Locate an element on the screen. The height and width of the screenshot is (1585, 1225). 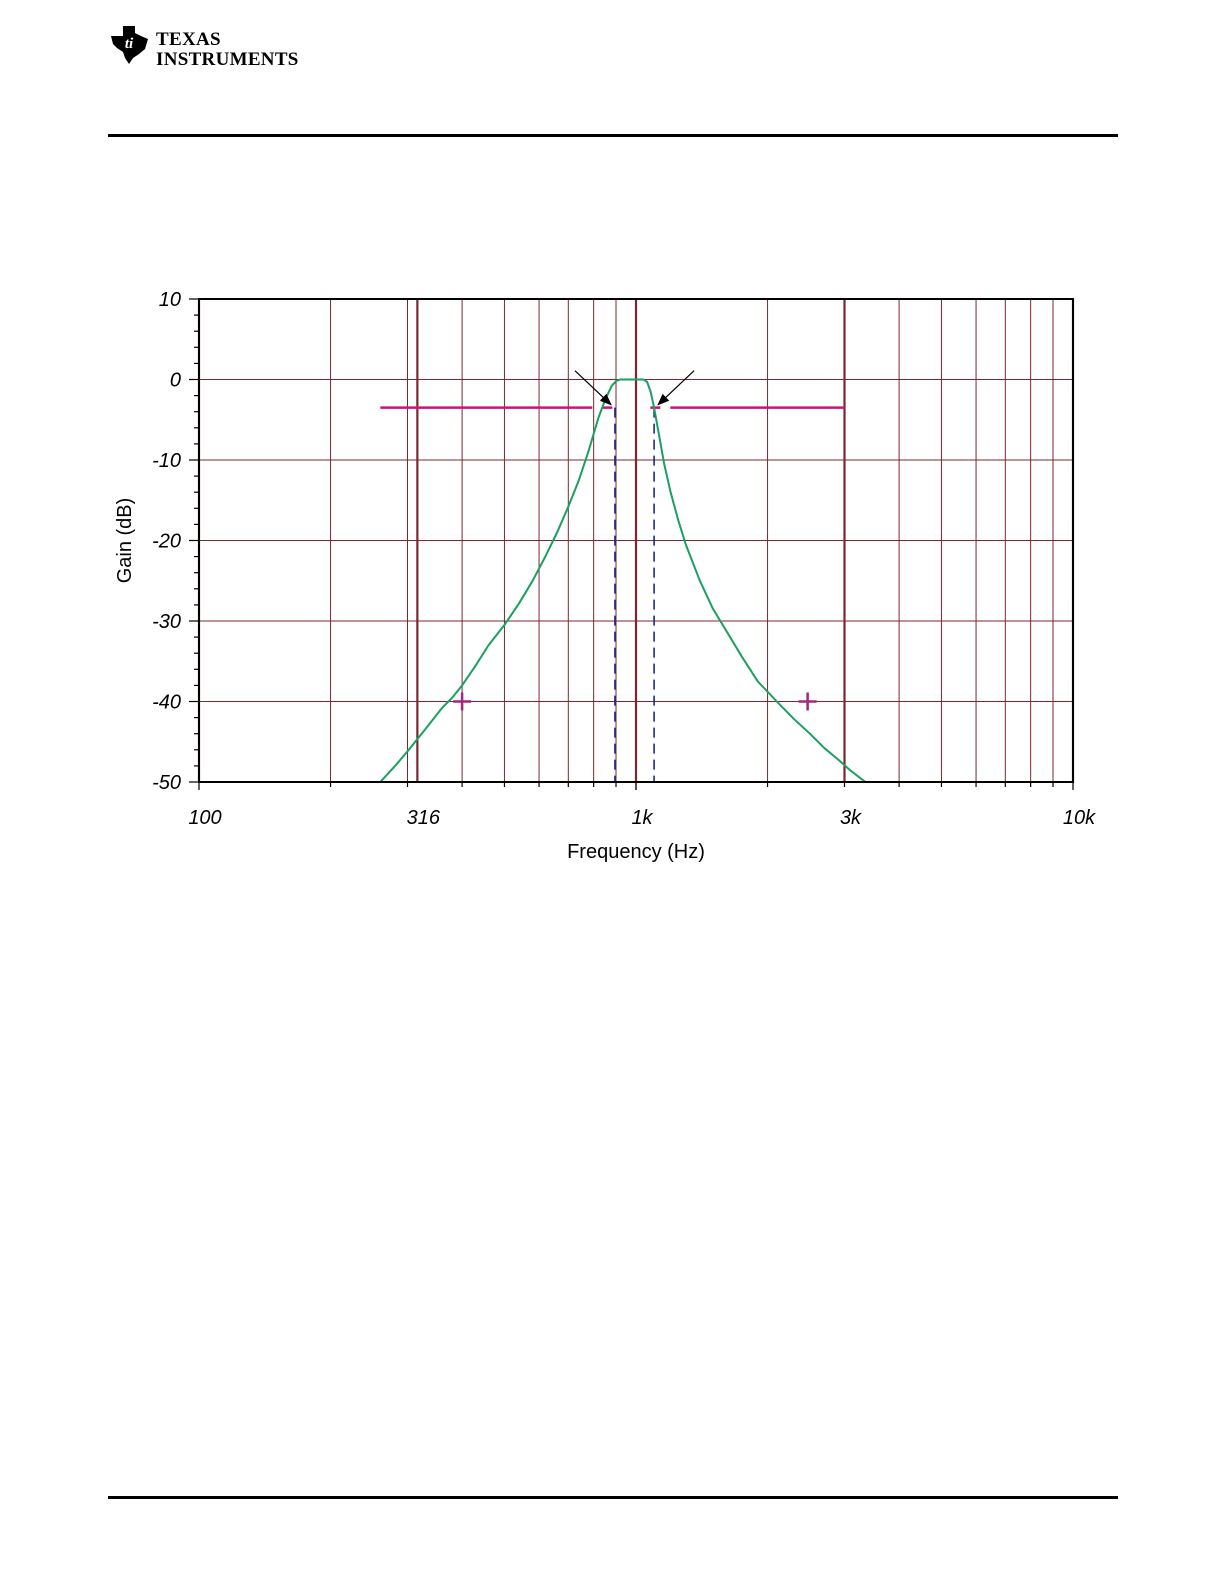
x-tick-label: 100 is located at coordinates (204, 818).